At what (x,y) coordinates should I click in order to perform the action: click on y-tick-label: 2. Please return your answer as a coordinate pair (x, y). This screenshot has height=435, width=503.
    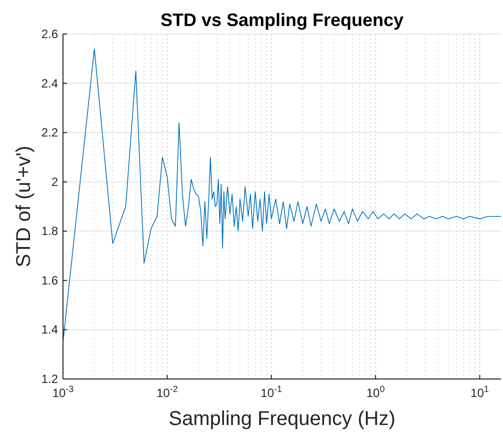
    Looking at the image, I should click on (54, 181).